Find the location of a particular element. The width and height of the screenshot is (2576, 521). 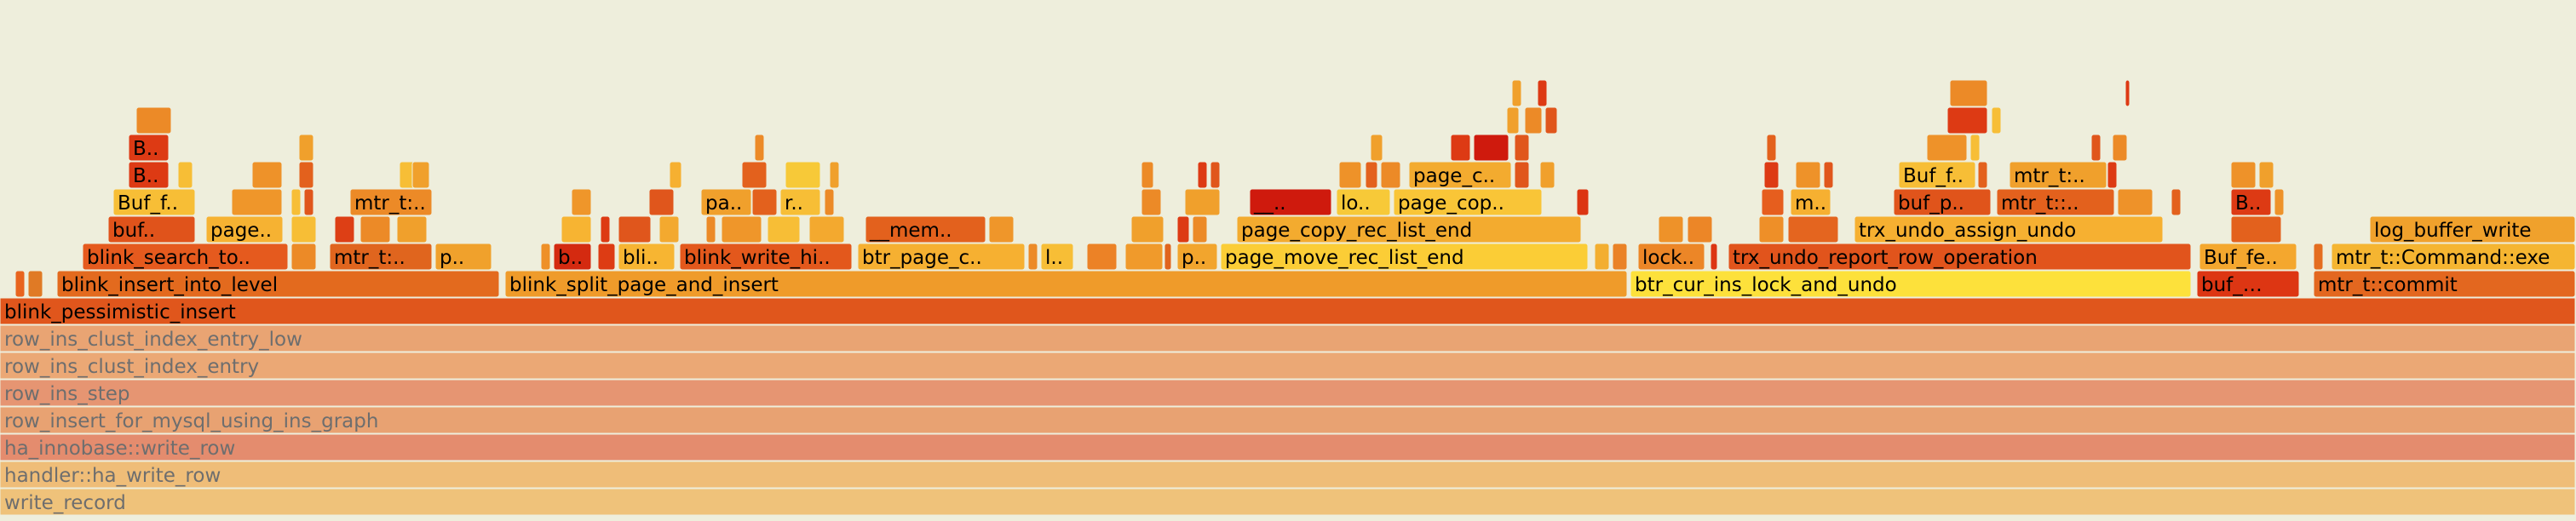

flame-frame: B.. is located at coordinates (2251, 202).